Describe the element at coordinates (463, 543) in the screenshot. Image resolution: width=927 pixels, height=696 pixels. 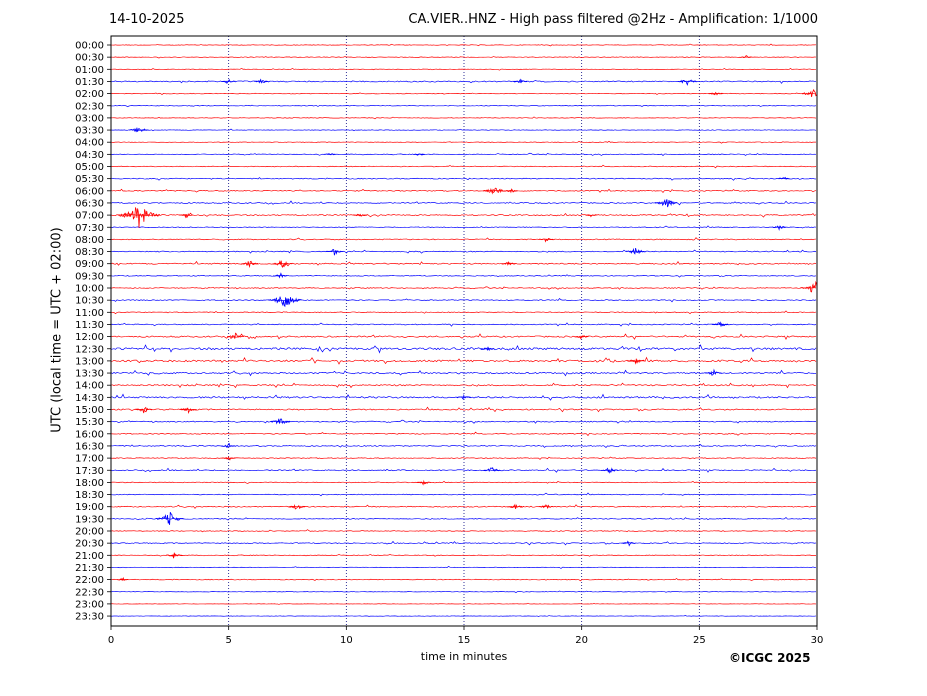
I see `trace-2030` at that location.